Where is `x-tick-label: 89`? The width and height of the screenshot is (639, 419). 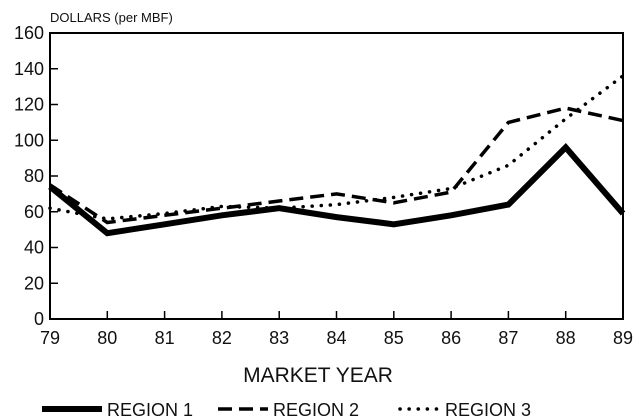 x-tick-label: 89 is located at coordinates (623, 338).